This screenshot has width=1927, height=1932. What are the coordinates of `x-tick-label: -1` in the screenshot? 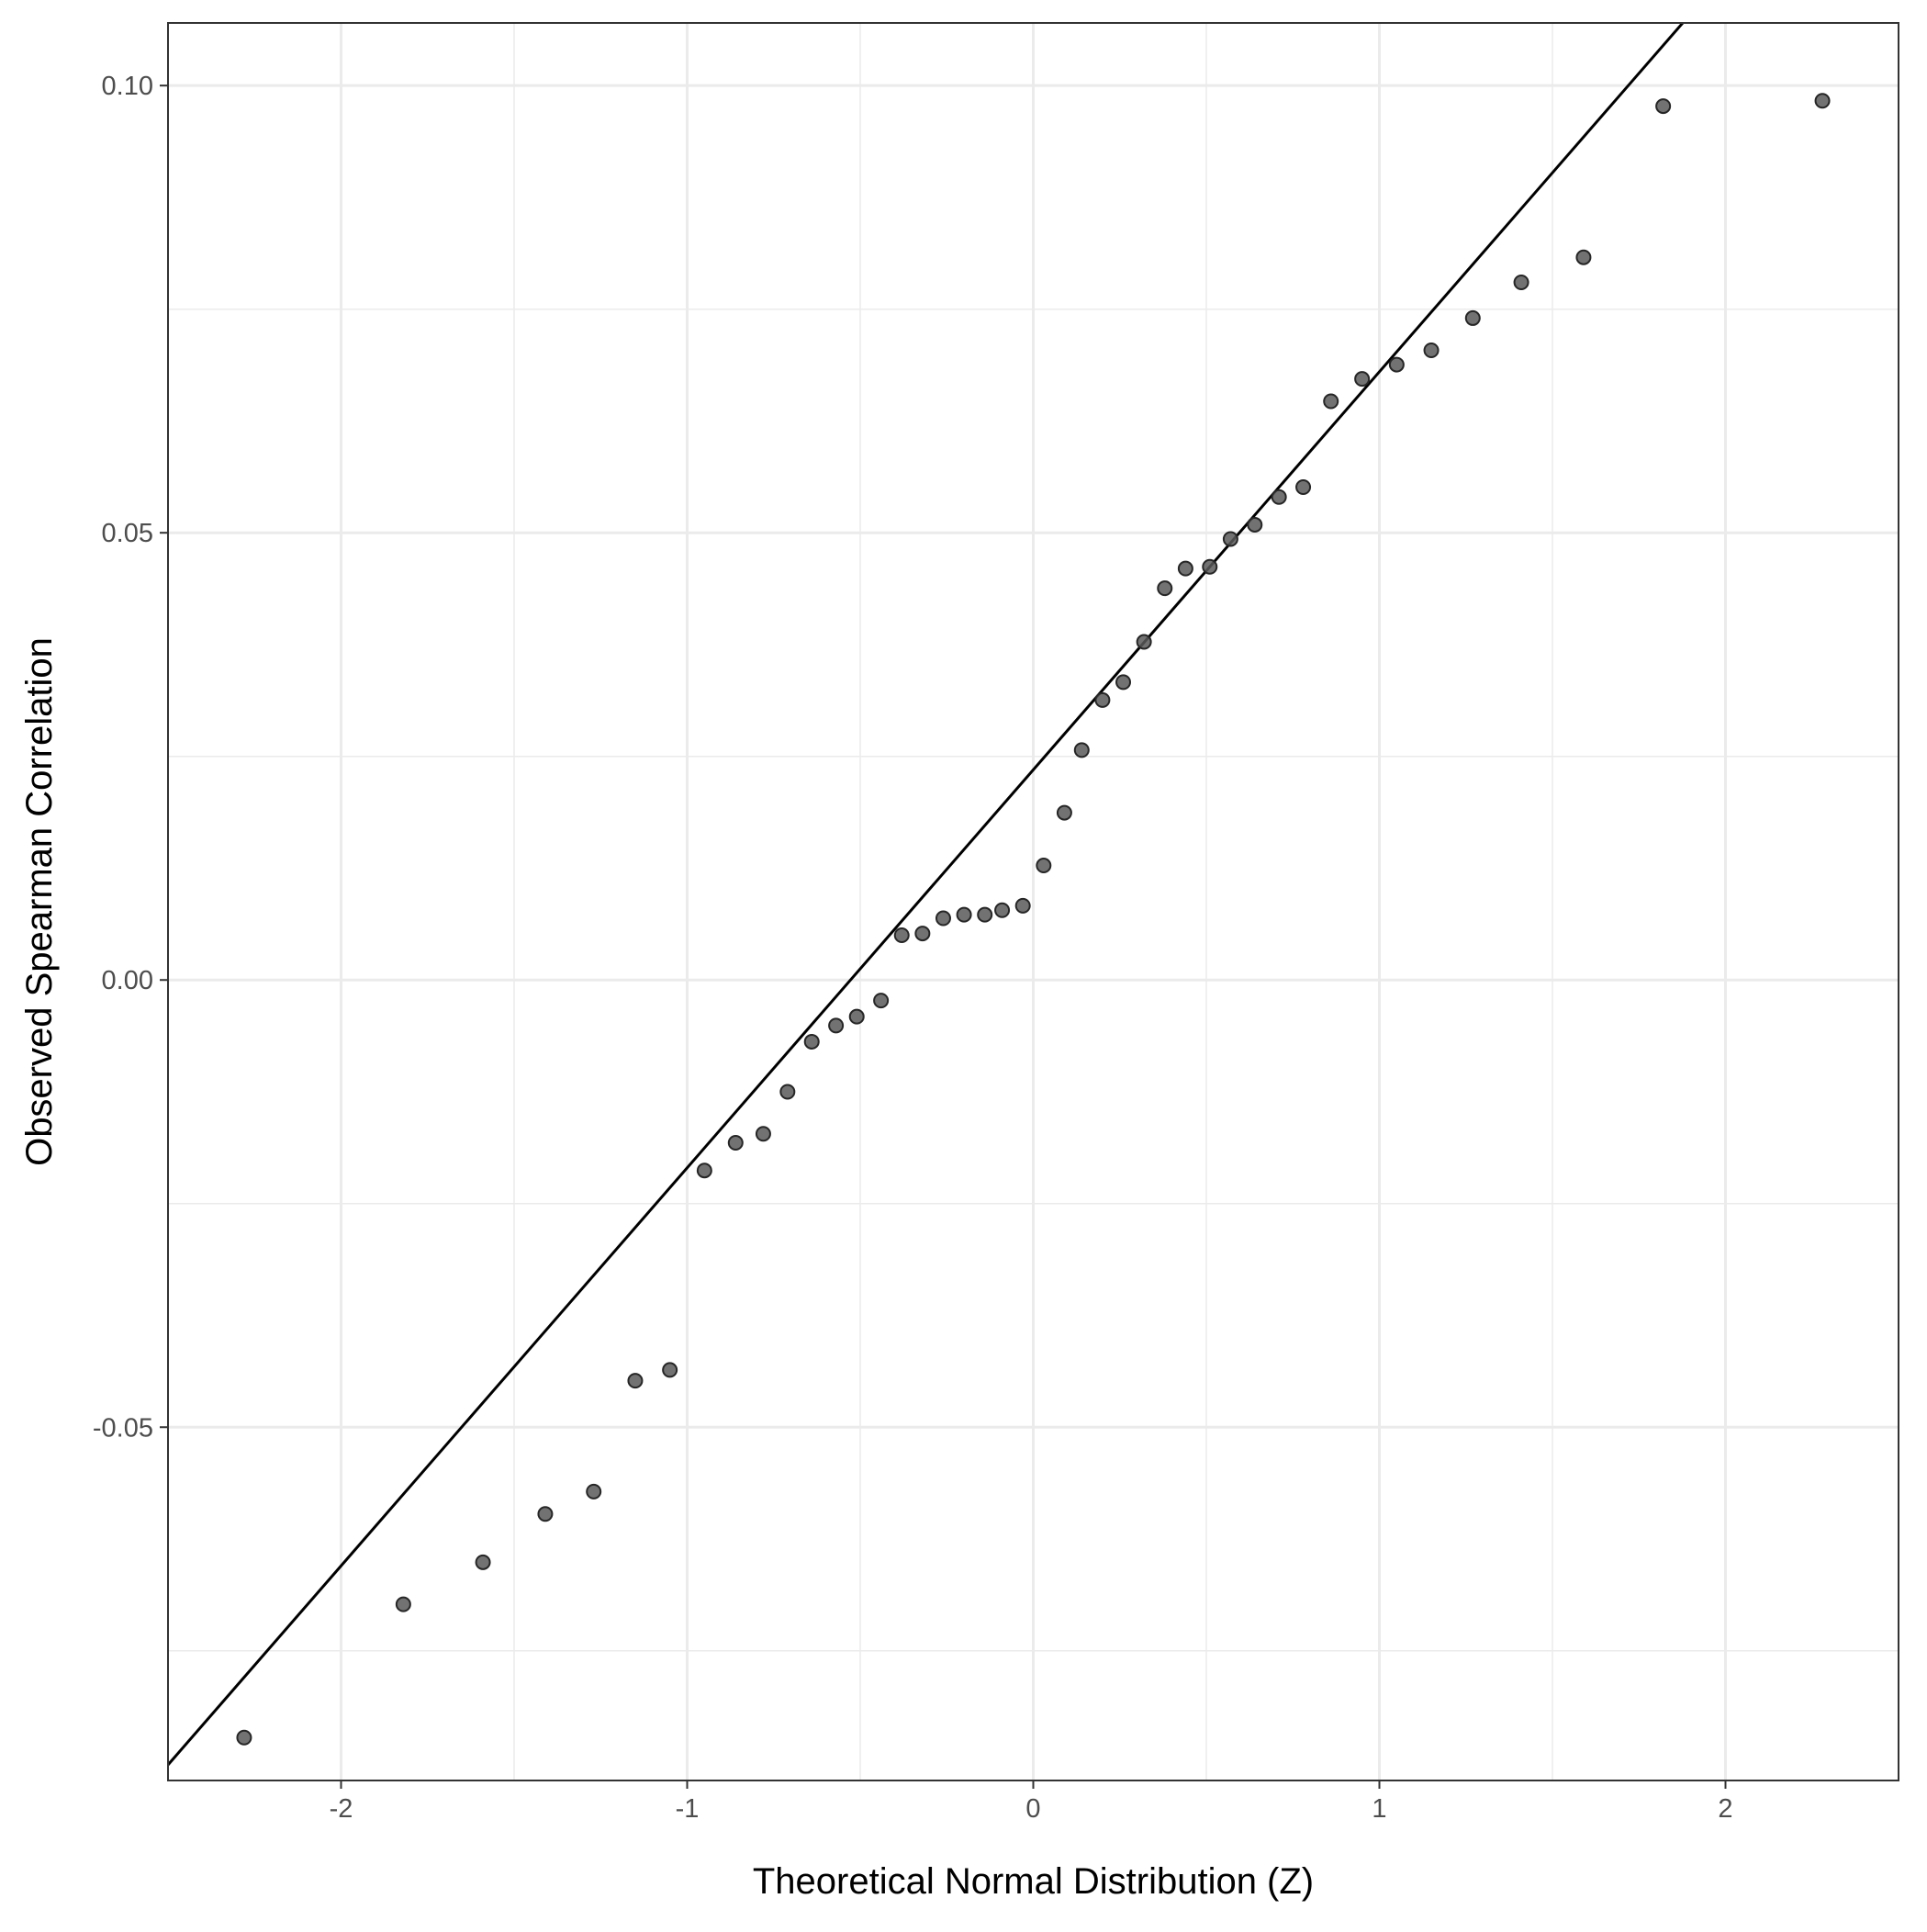 It's located at (688, 1809).